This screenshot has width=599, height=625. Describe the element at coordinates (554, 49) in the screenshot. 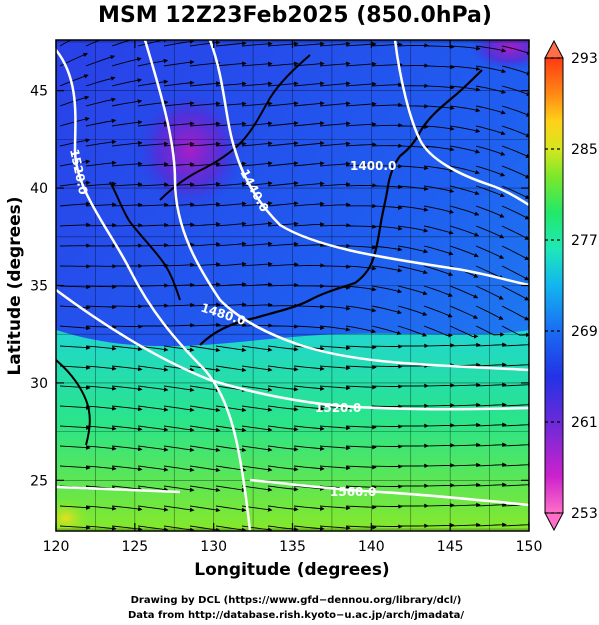

I see `colorbar-max-triangle` at that location.